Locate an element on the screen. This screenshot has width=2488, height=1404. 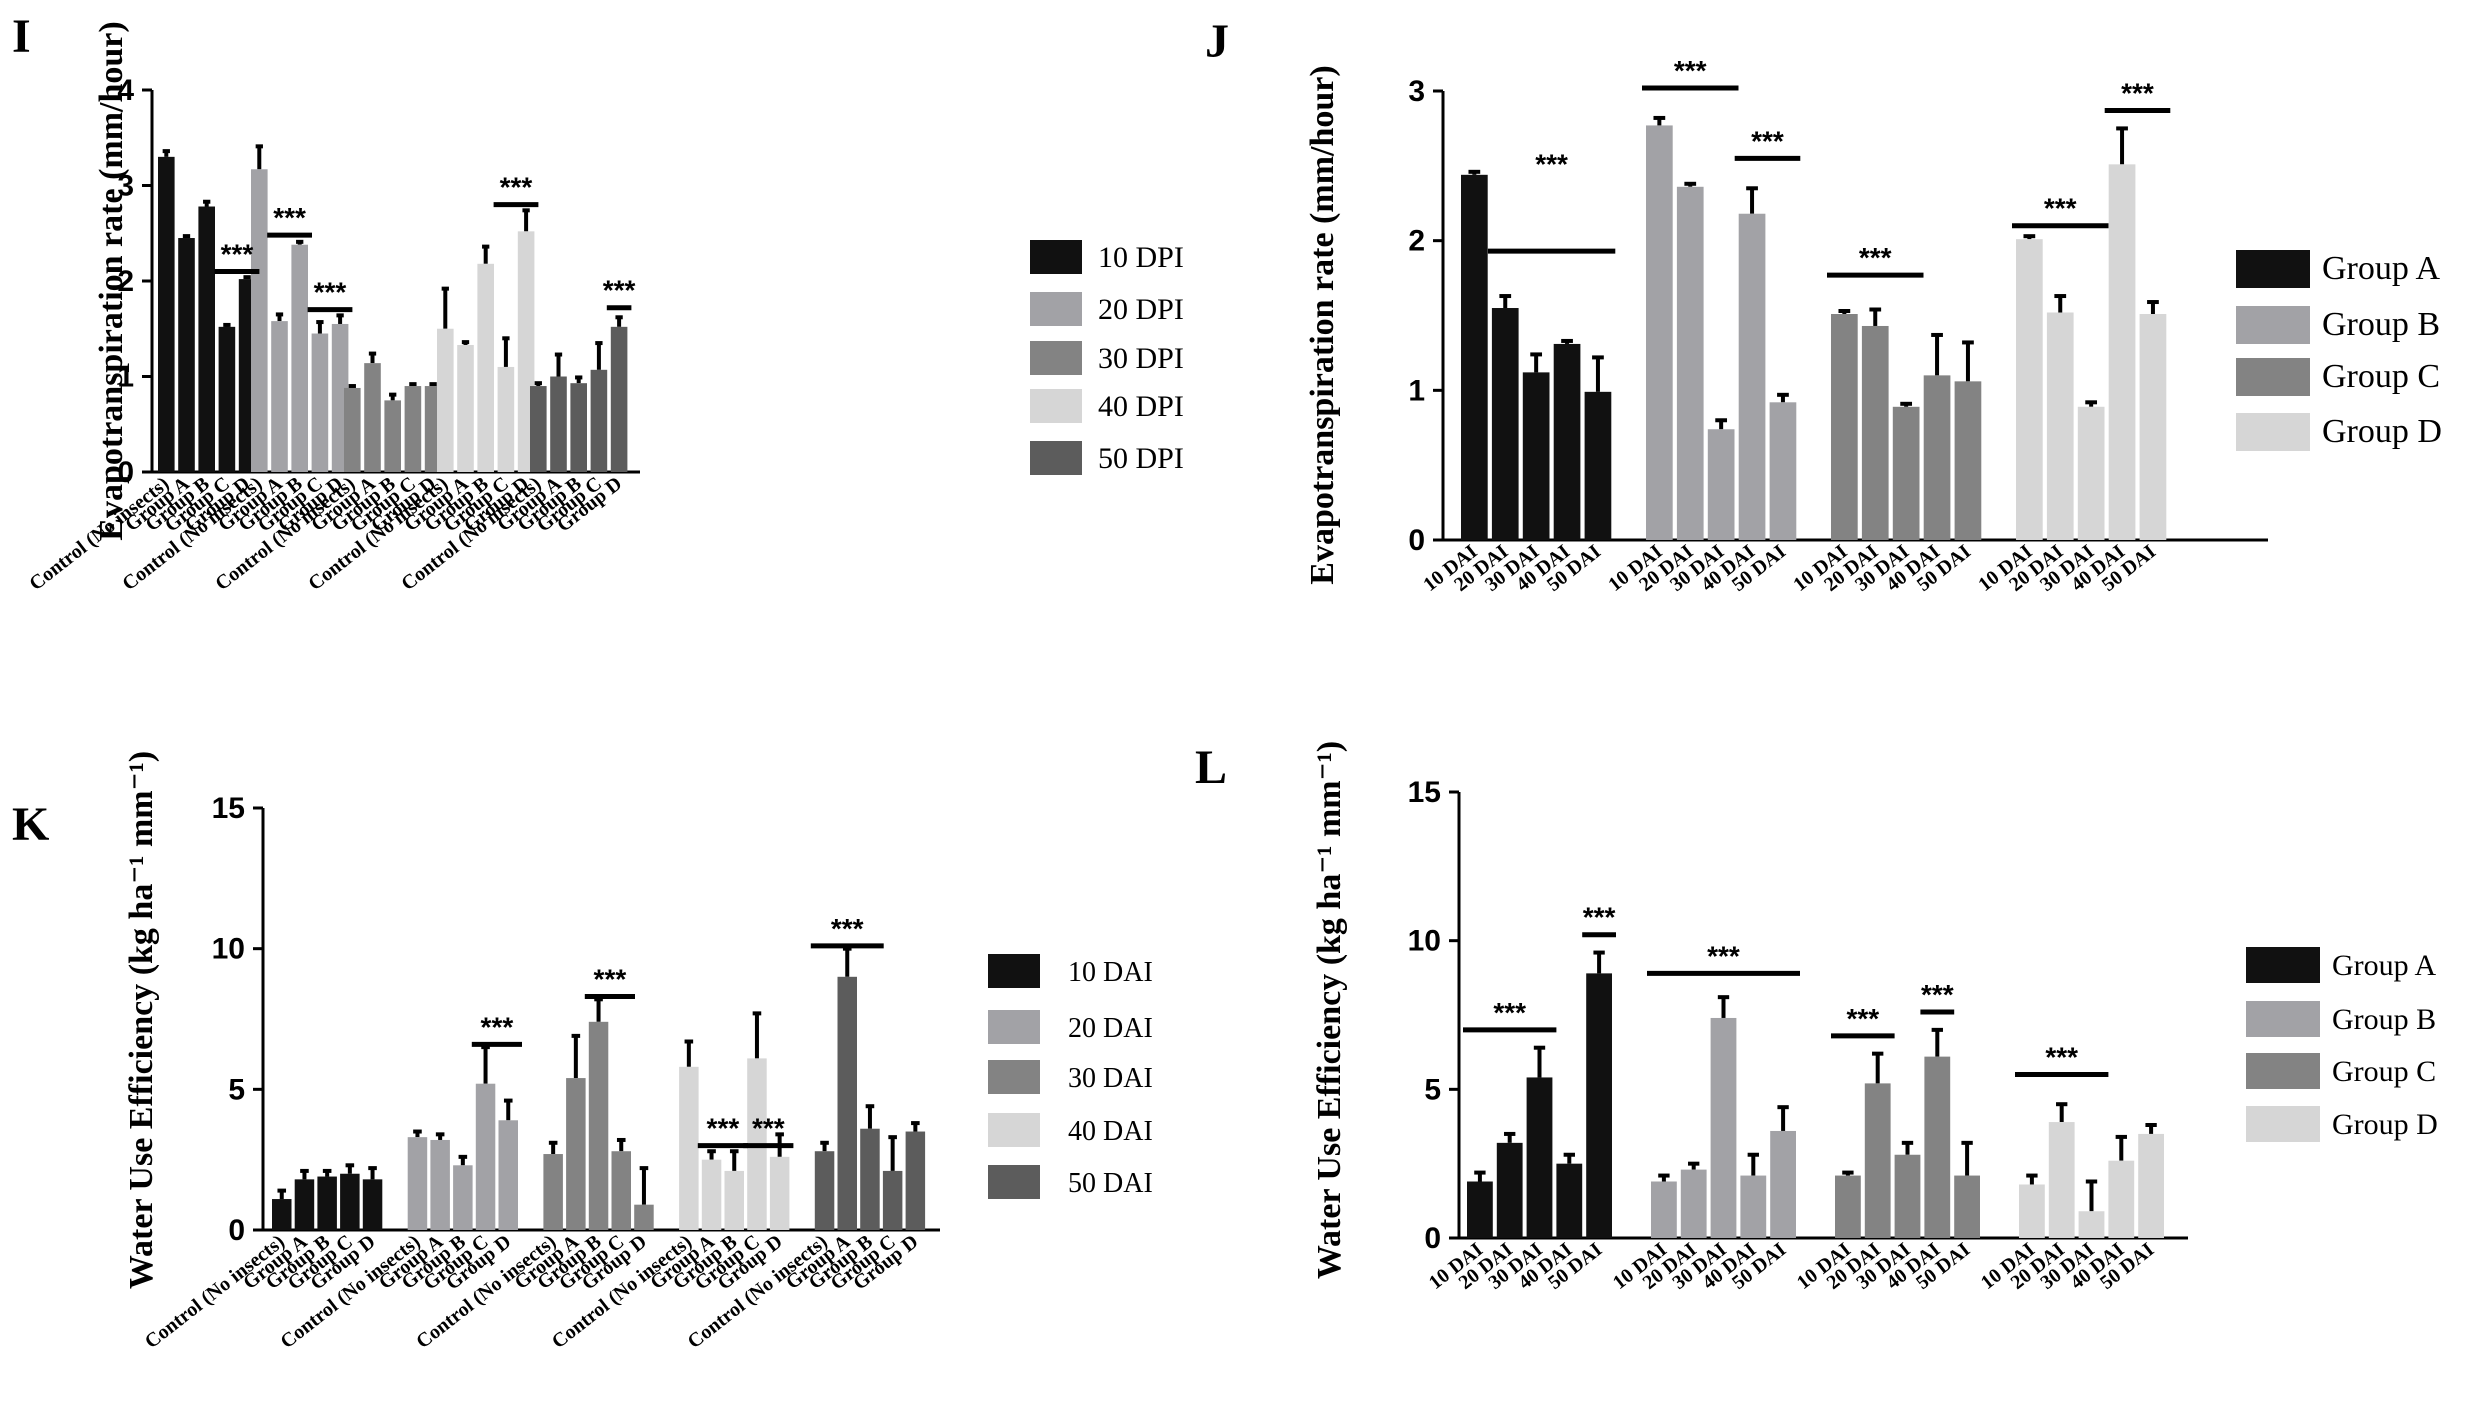
bar-10-dpi-group-b is located at coordinates (206, 339).